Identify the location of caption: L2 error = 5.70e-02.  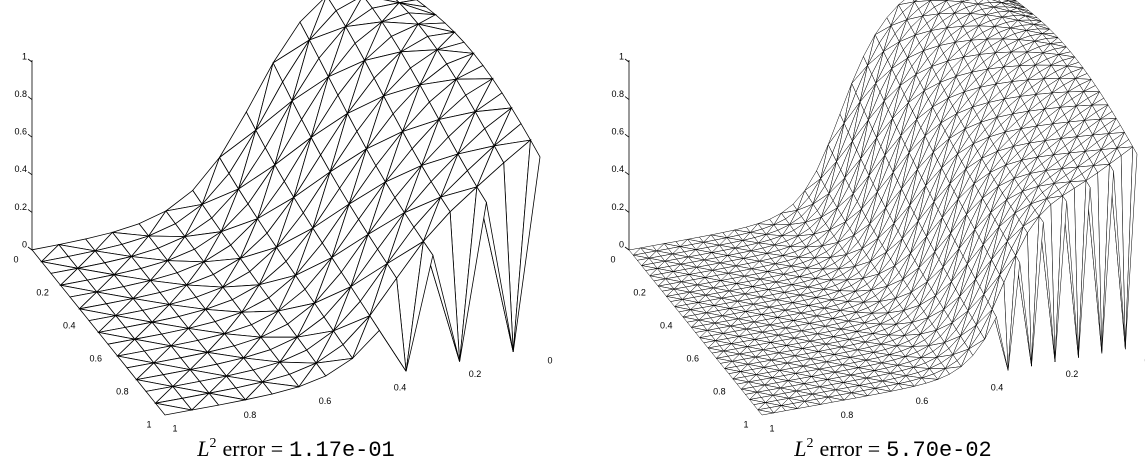
(892, 449).